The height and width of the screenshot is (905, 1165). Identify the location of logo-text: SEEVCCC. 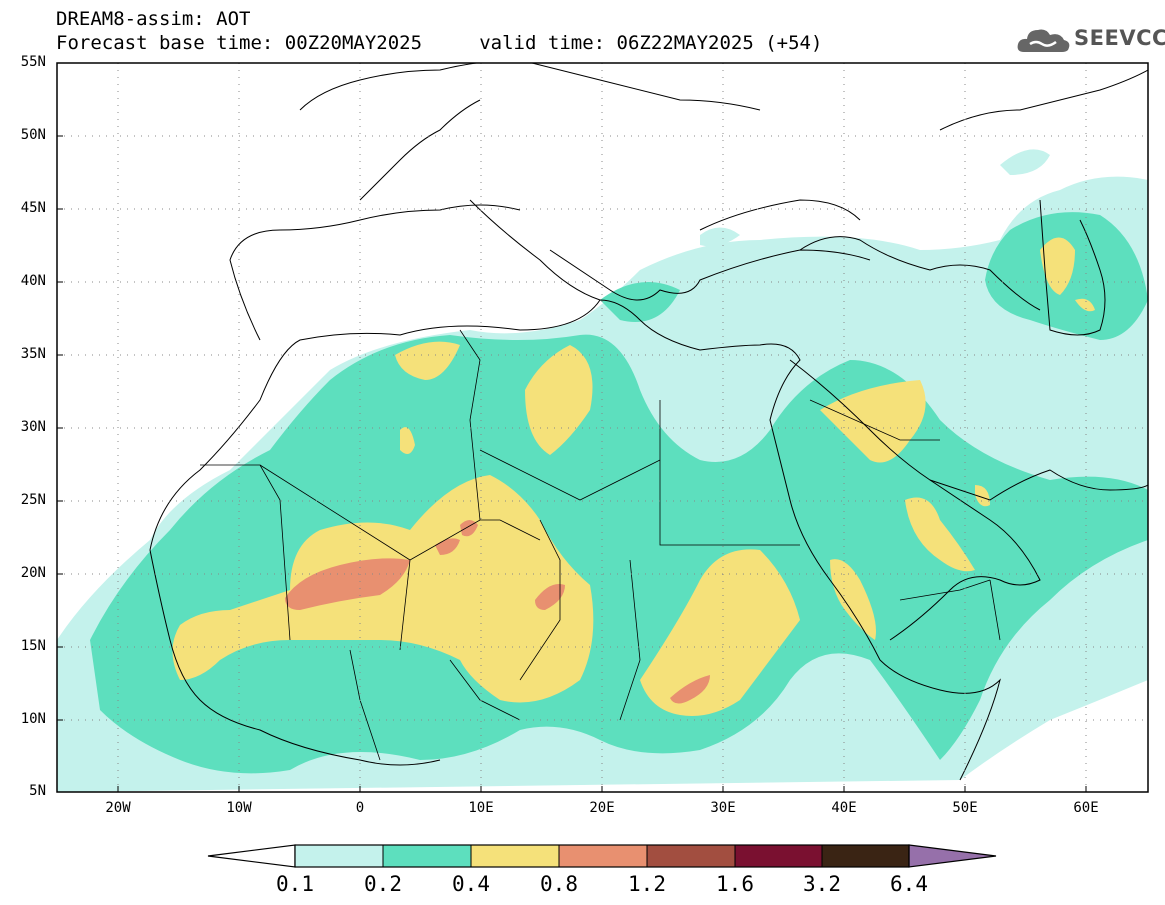
(1119, 38).